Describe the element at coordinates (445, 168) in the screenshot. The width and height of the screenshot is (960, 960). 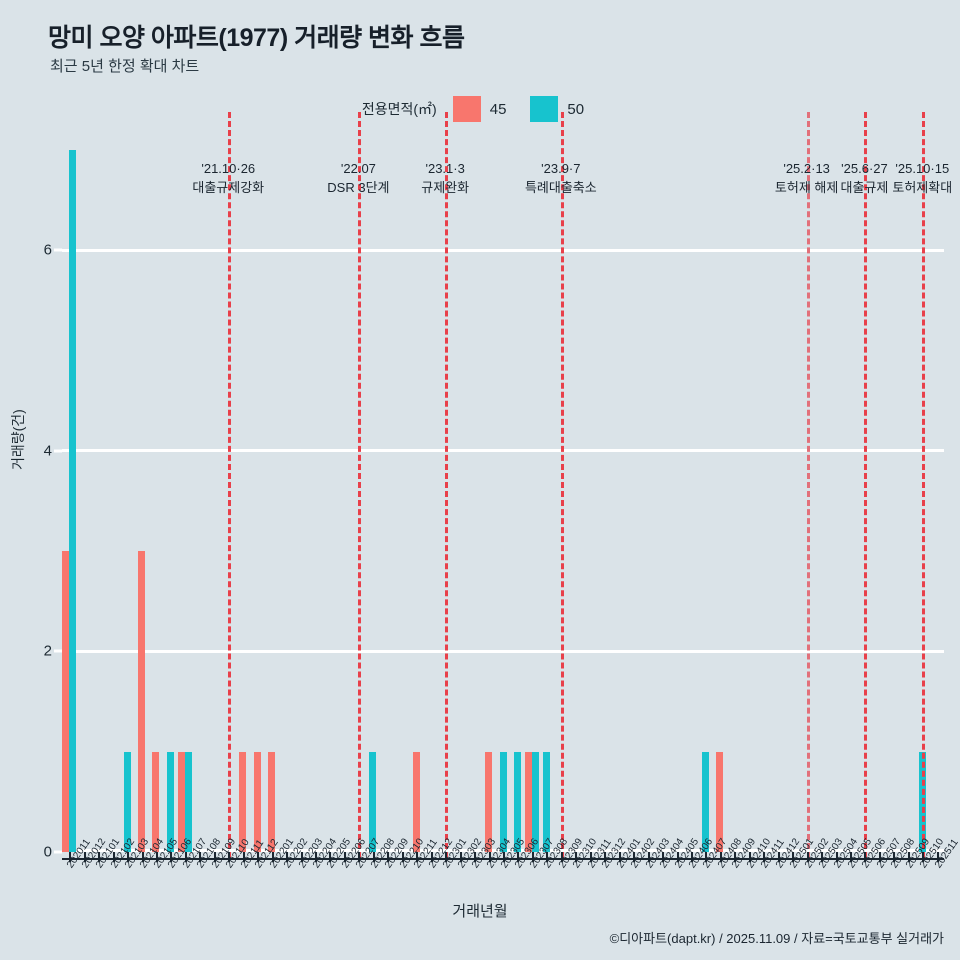
I see `annotation-date: '23.1·3` at that location.